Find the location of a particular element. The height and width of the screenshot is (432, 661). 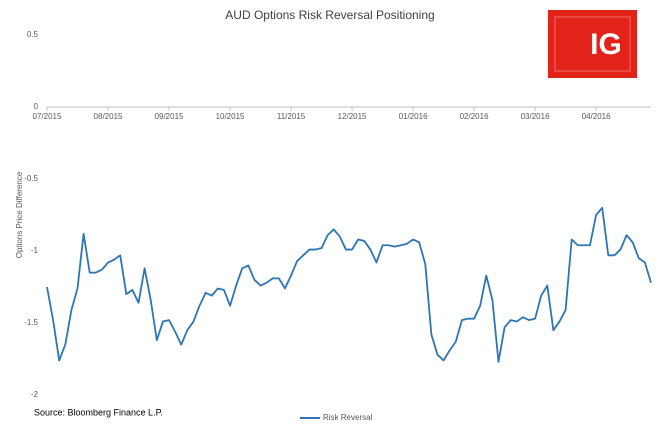

x-tick-label: 01/2016 is located at coordinates (413, 116).